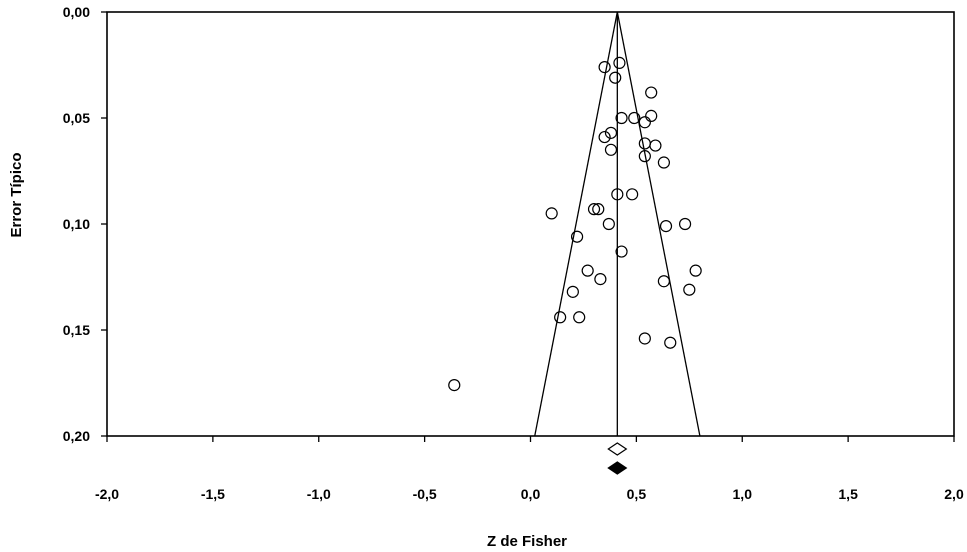 Image resolution: width=967 pixels, height=552 pixels. What do you see at coordinates (76, 118) in the screenshot?
I see `y-tick-label: 0,05` at bounding box center [76, 118].